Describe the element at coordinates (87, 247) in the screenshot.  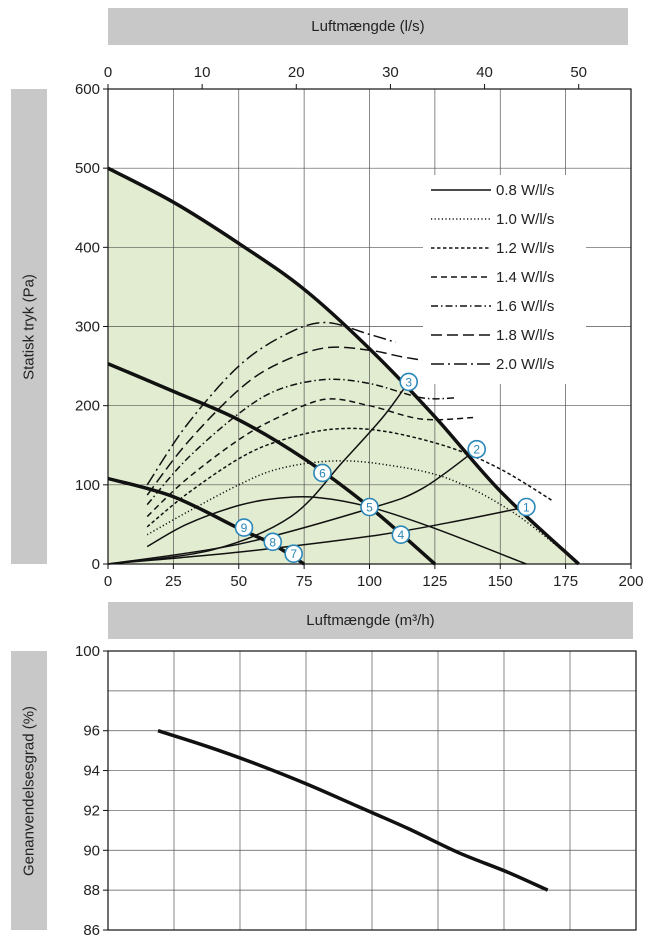
I see `y-tick-label: 400` at that location.